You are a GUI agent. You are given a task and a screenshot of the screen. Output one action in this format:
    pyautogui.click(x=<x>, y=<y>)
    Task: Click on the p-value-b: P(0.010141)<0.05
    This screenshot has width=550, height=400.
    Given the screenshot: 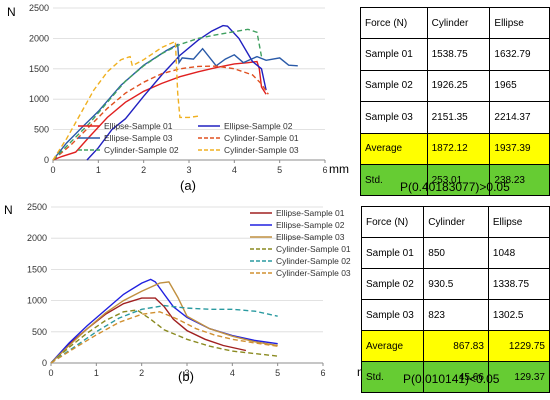 What is the action you would take?
    pyautogui.click(x=451, y=379)
    